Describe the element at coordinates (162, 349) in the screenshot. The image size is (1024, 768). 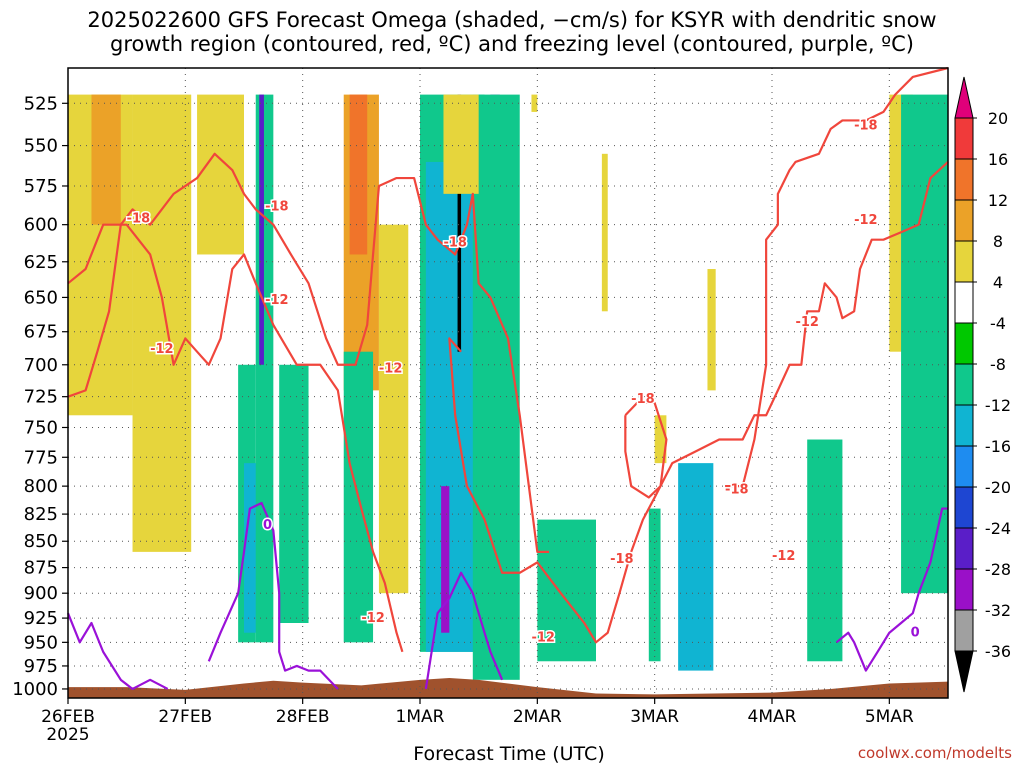
I see `contour-label-1: -12` at that location.